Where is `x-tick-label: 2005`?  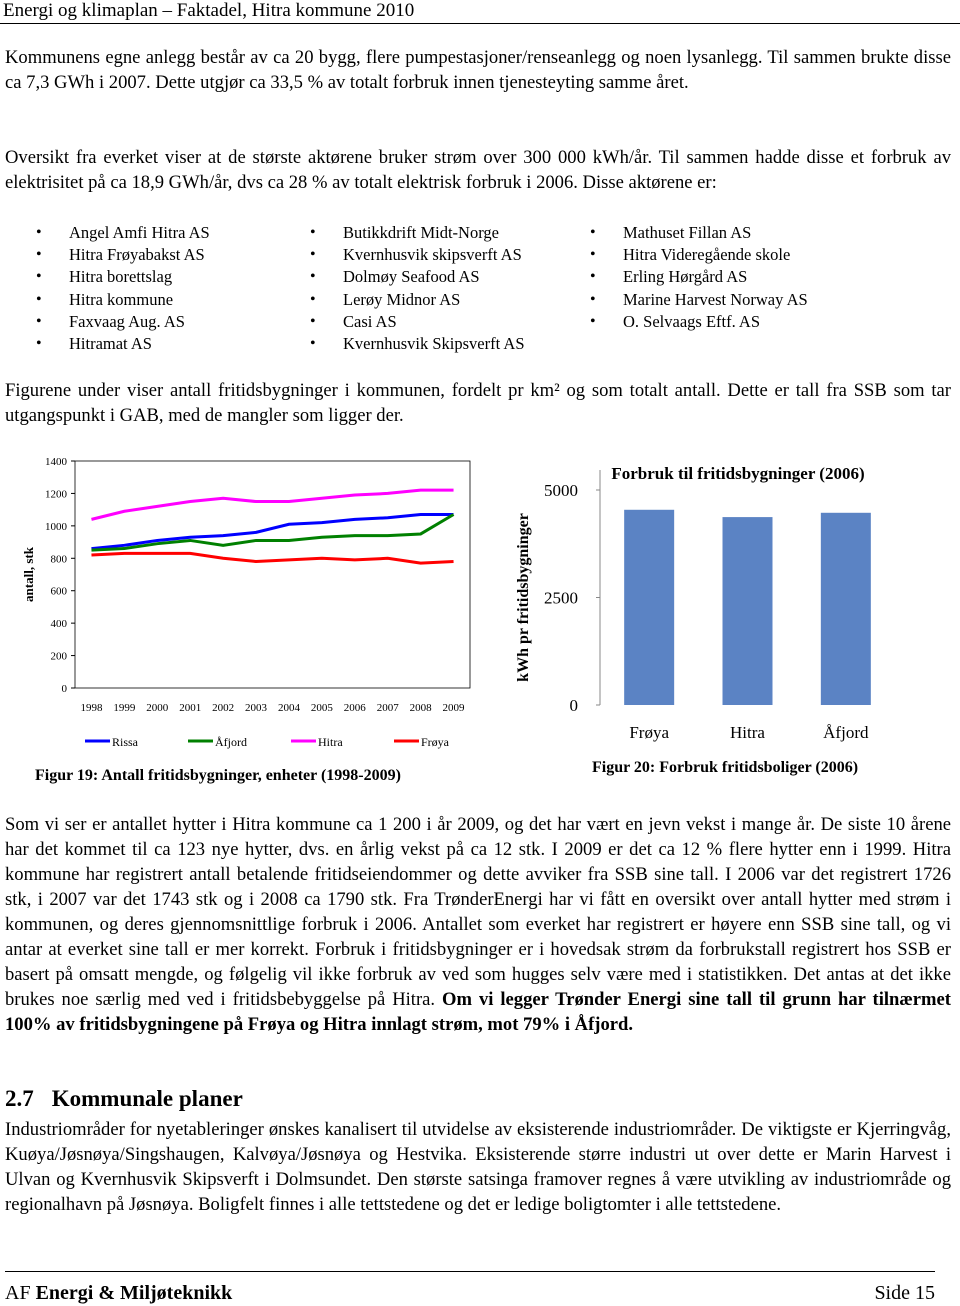
x-tick-label: 2005 is located at coordinates (322, 708).